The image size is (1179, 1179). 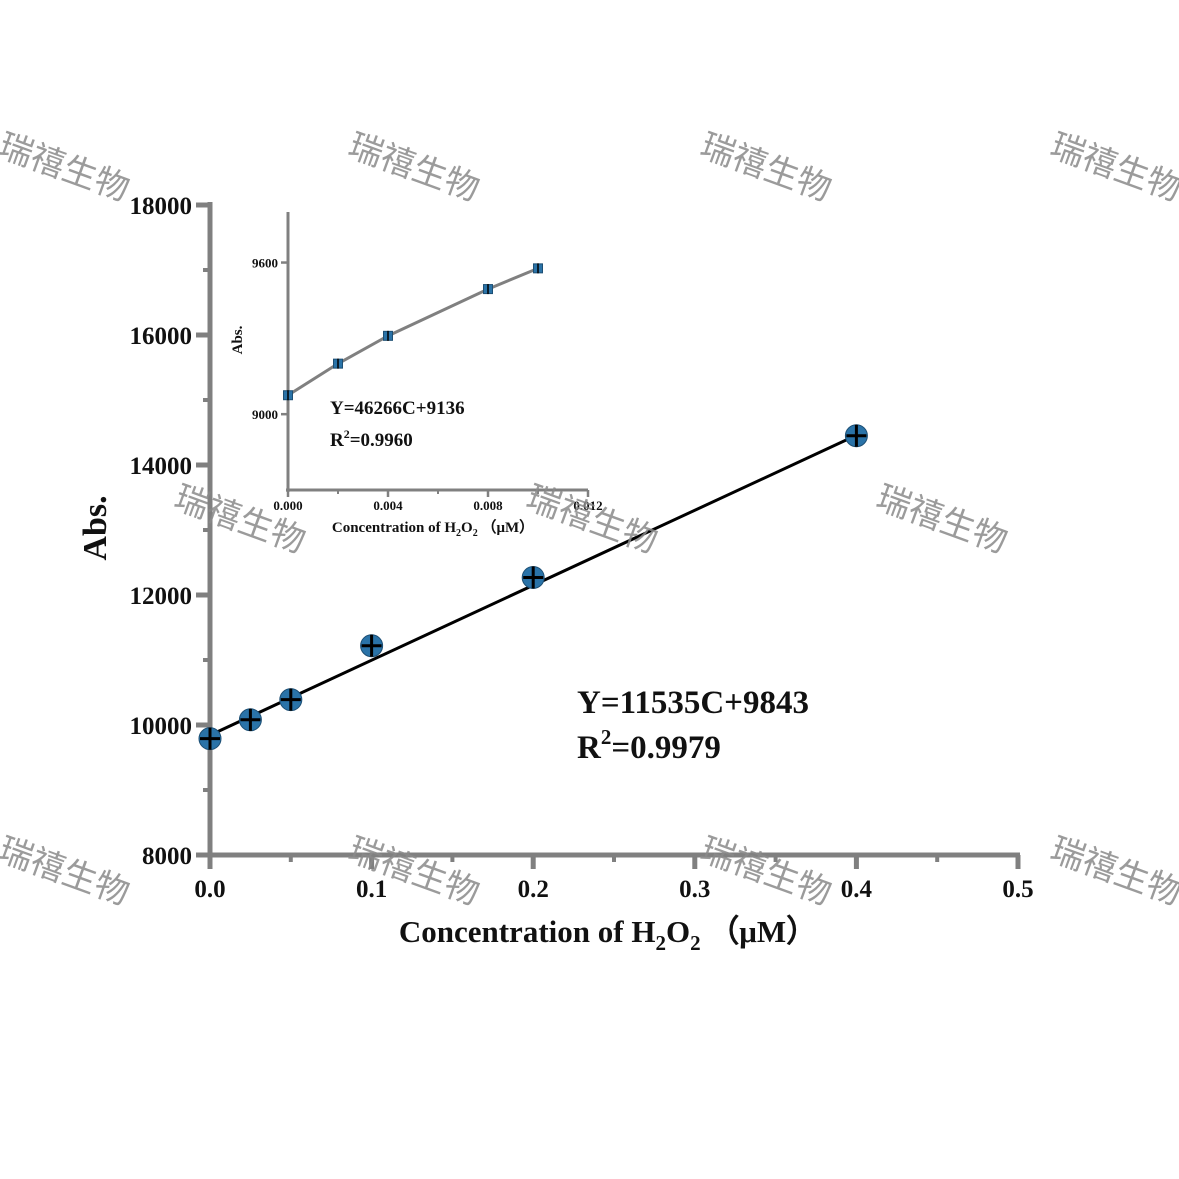 I want to click on inset-x-axis-title: Concentration of H2O2 （μM）, so click(x=433, y=528).